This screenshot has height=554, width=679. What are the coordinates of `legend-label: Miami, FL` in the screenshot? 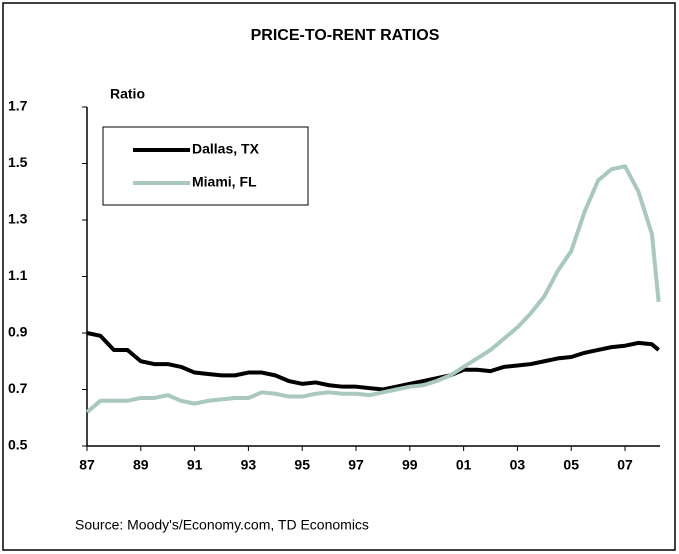 It's located at (224, 182).